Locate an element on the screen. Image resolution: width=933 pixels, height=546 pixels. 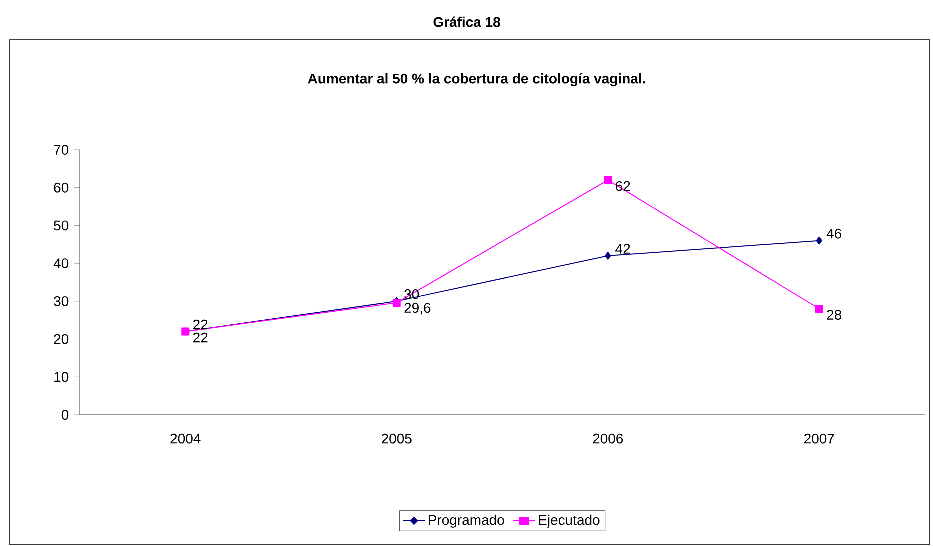
legend-label: Programado is located at coordinates (466, 521).